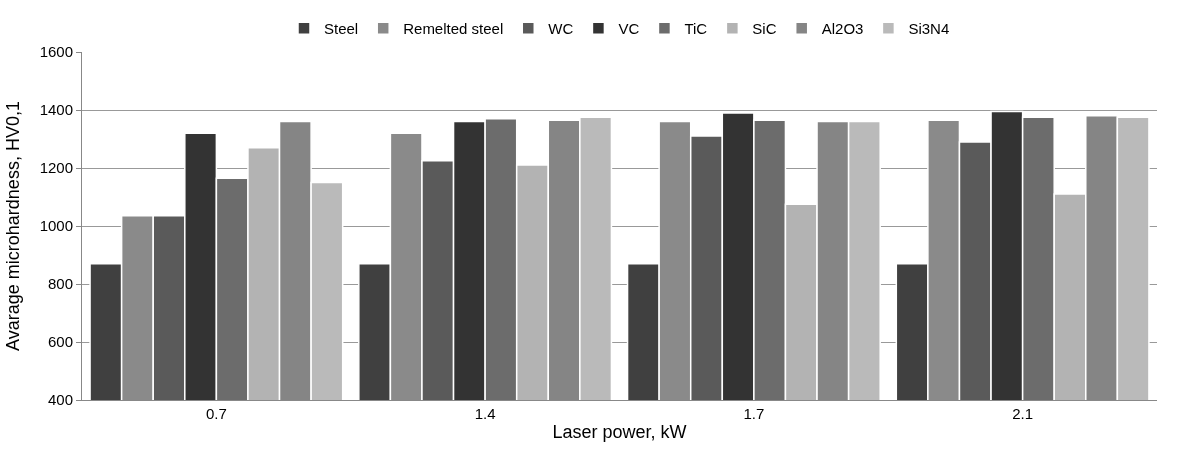 This screenshot has height=460, width=1177. Describe the element at coordinates (764, 29) in the screenshot. I see `legend-label: SiC` at that location.